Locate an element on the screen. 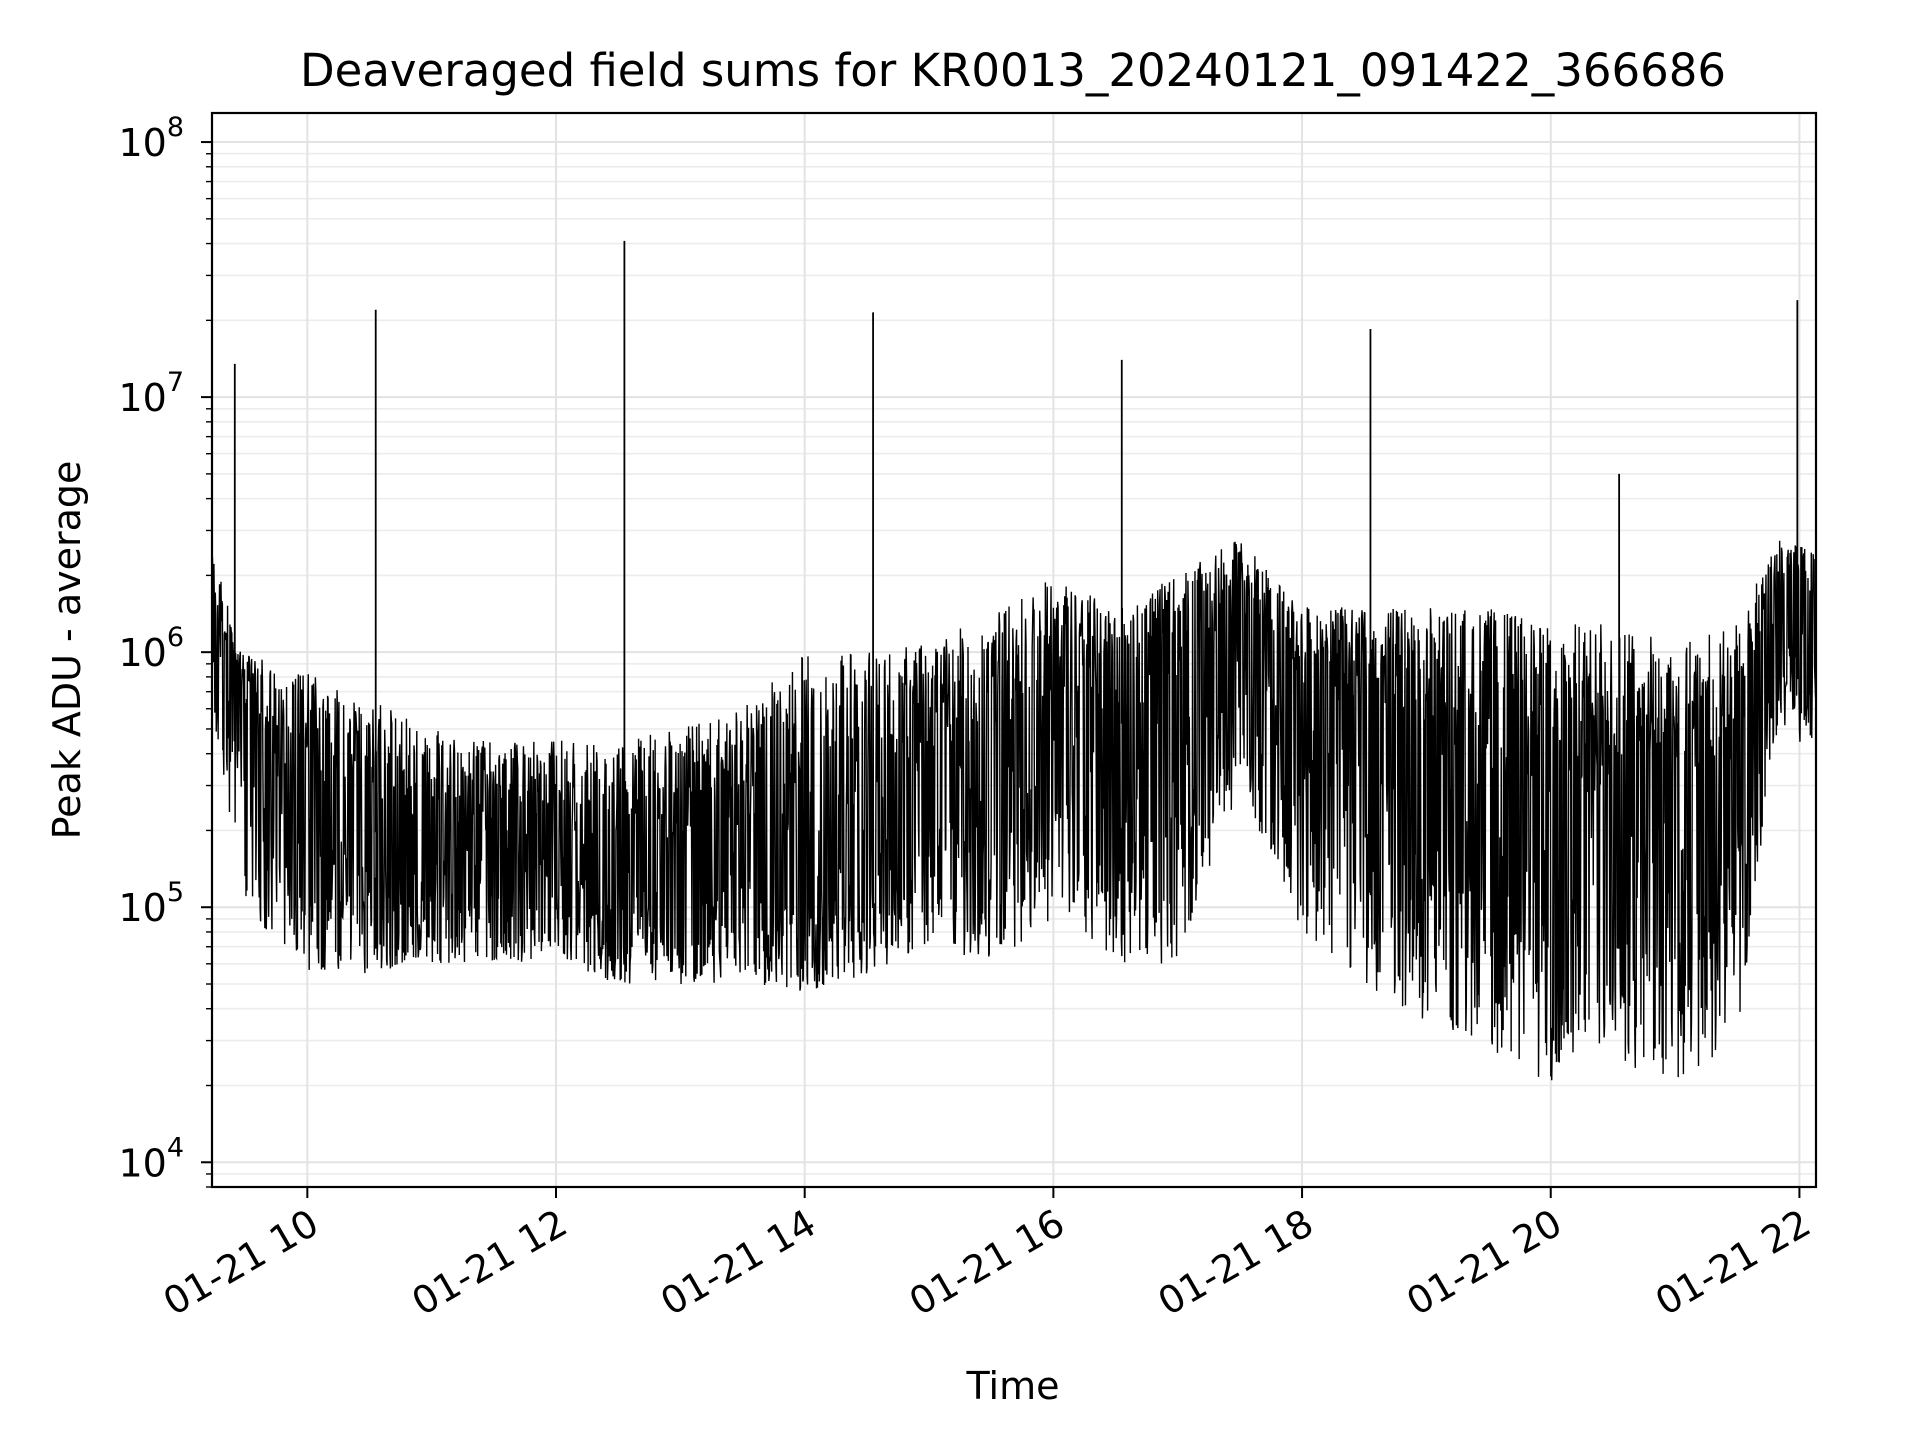 The width and height of the screenshot is (1920, 1440). y-tick-exponent: 8 is located at coordinates (175, 127).